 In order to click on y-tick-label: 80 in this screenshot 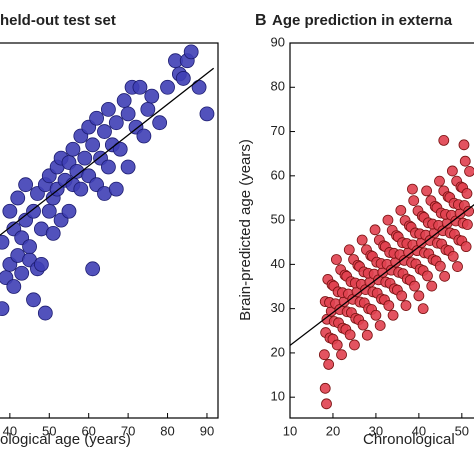, I will do `click(278, 86)`.